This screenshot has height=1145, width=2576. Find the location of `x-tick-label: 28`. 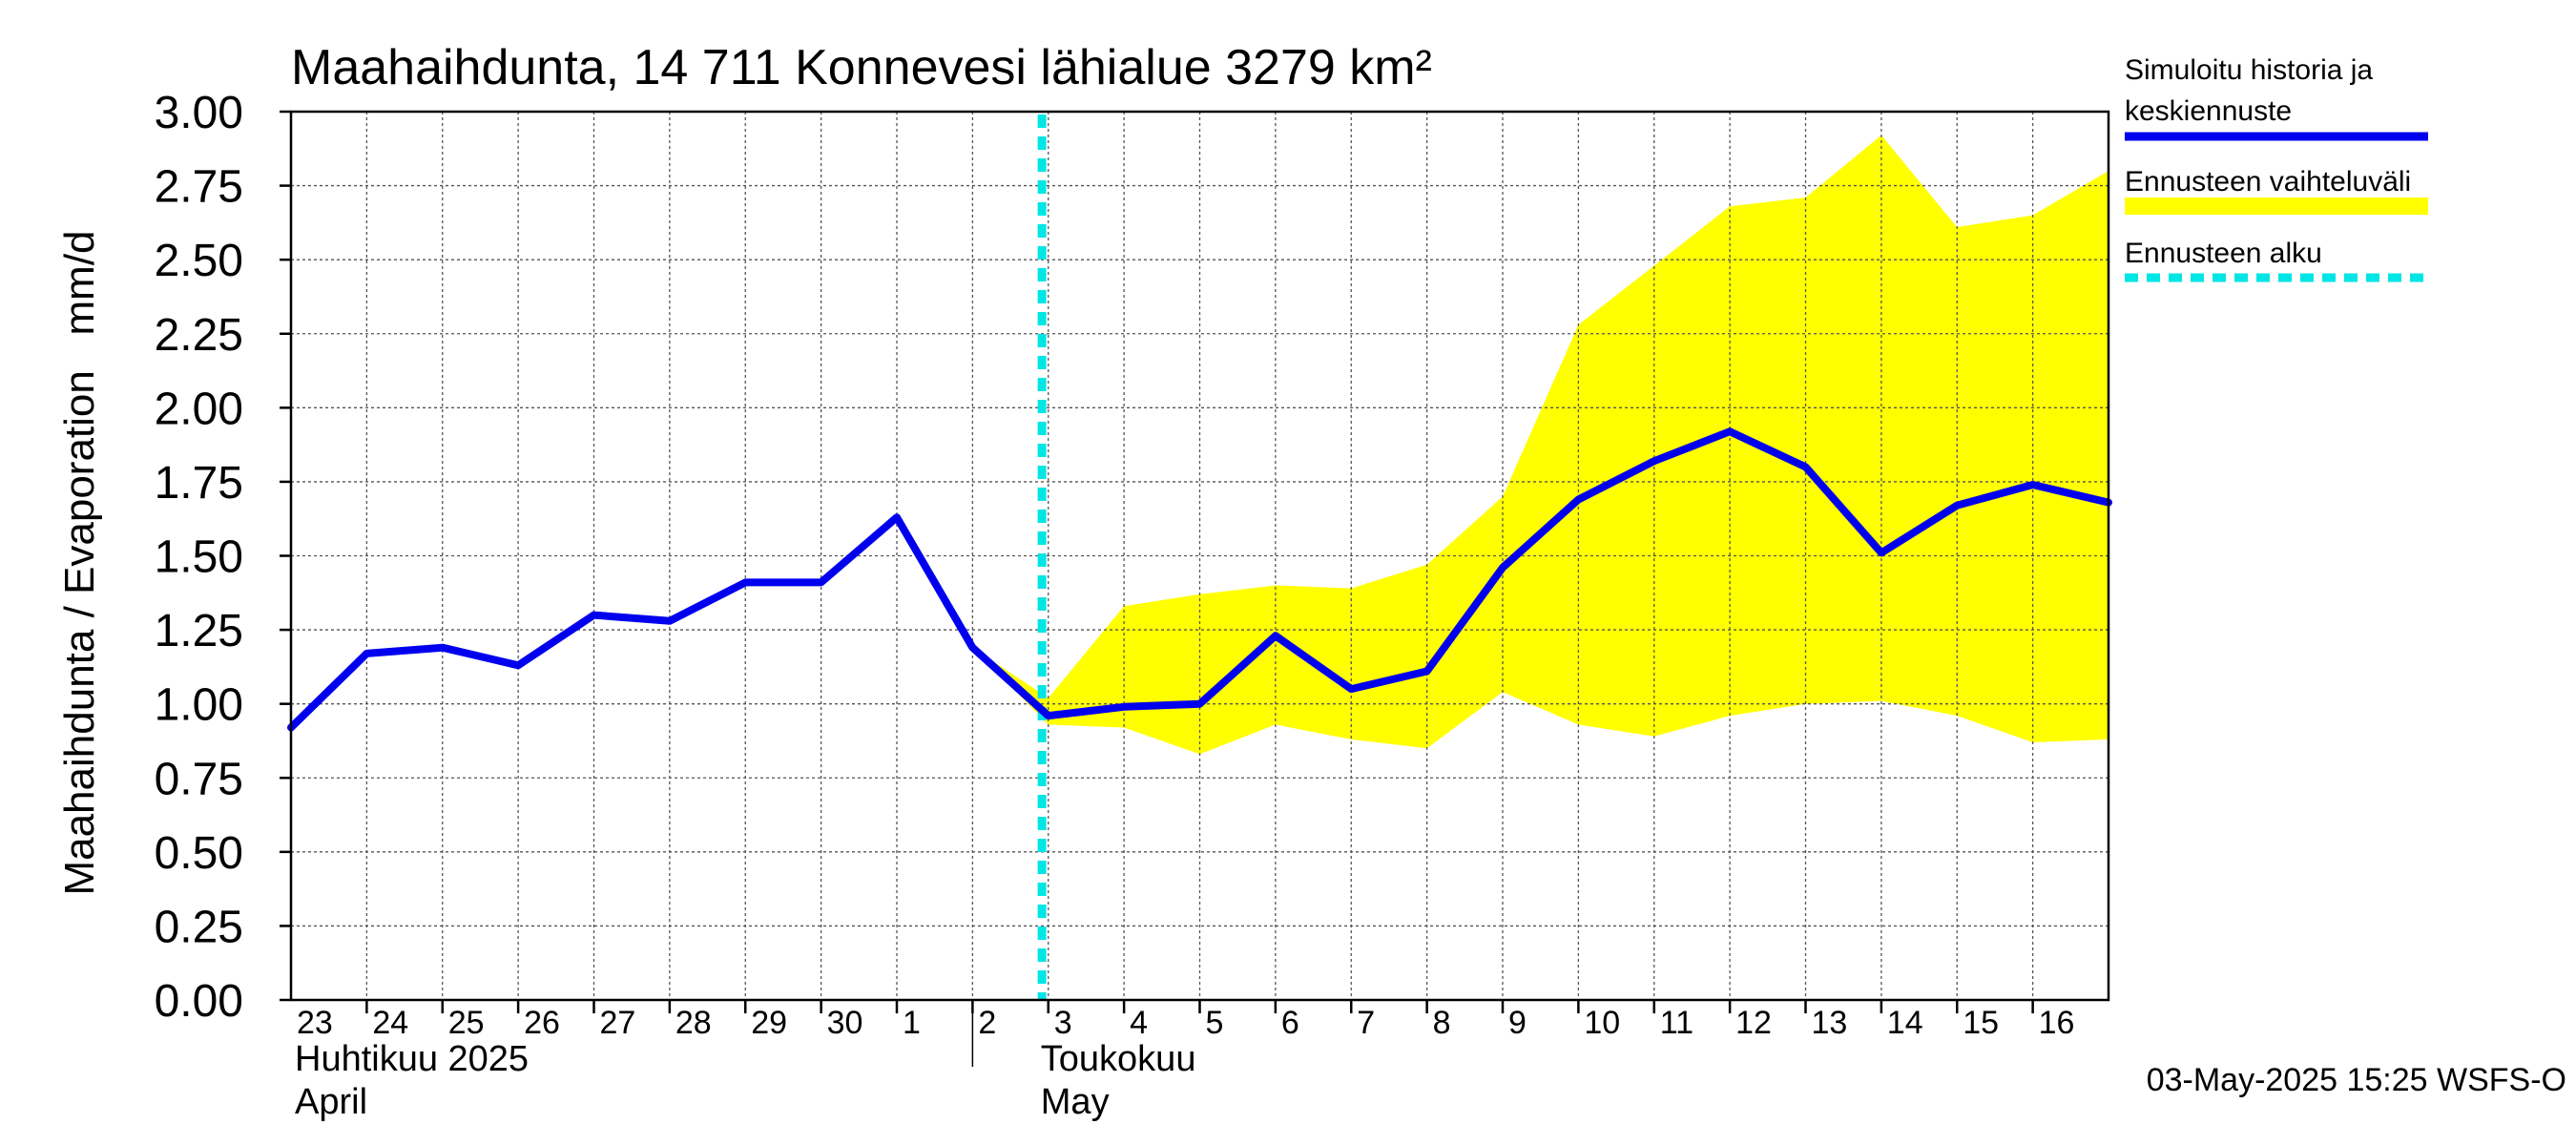

x-tick-label: 28 is located at coordinates (693, 1023).